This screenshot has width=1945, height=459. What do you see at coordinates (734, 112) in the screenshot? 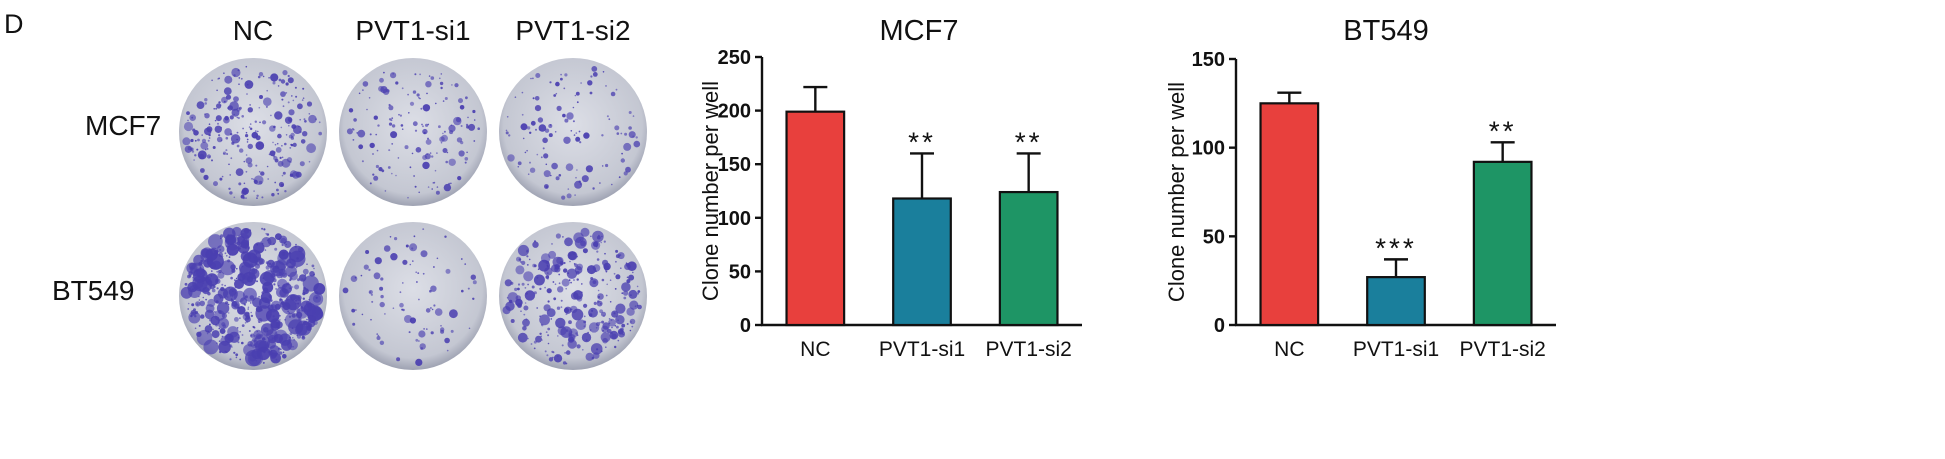
I see `y-tick-label: 200` at bounding box center [734, 112].